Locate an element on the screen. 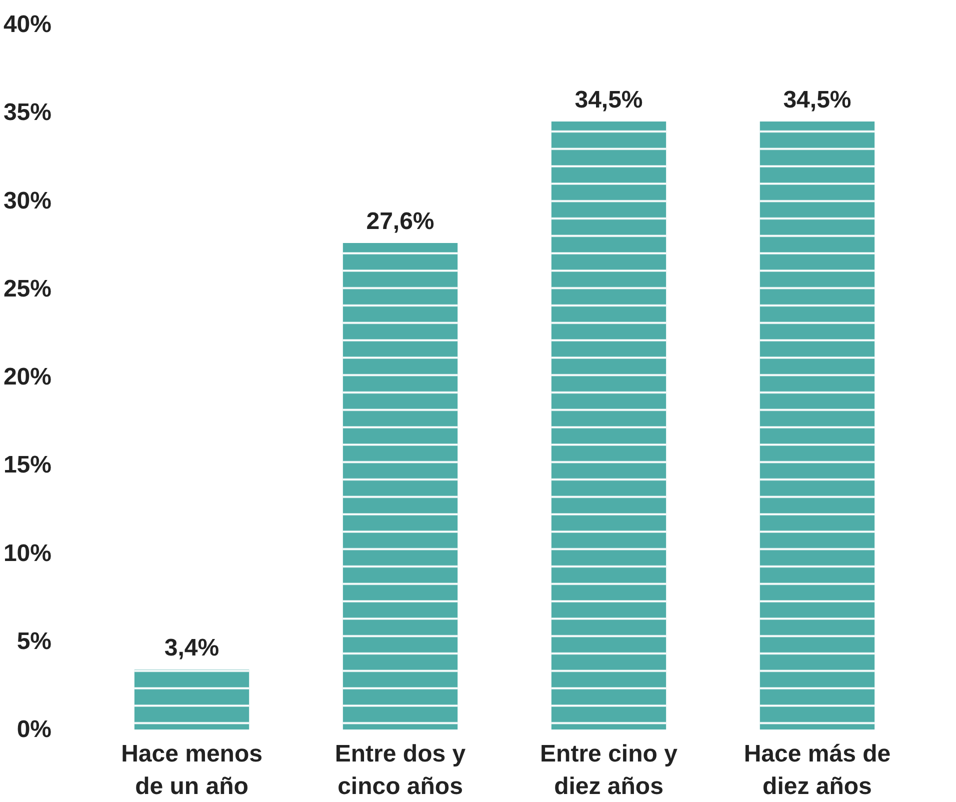 This screenshot has height=802, width=956. x-tick-label: Entre cino y diez años is located at coordinates (609, 770).